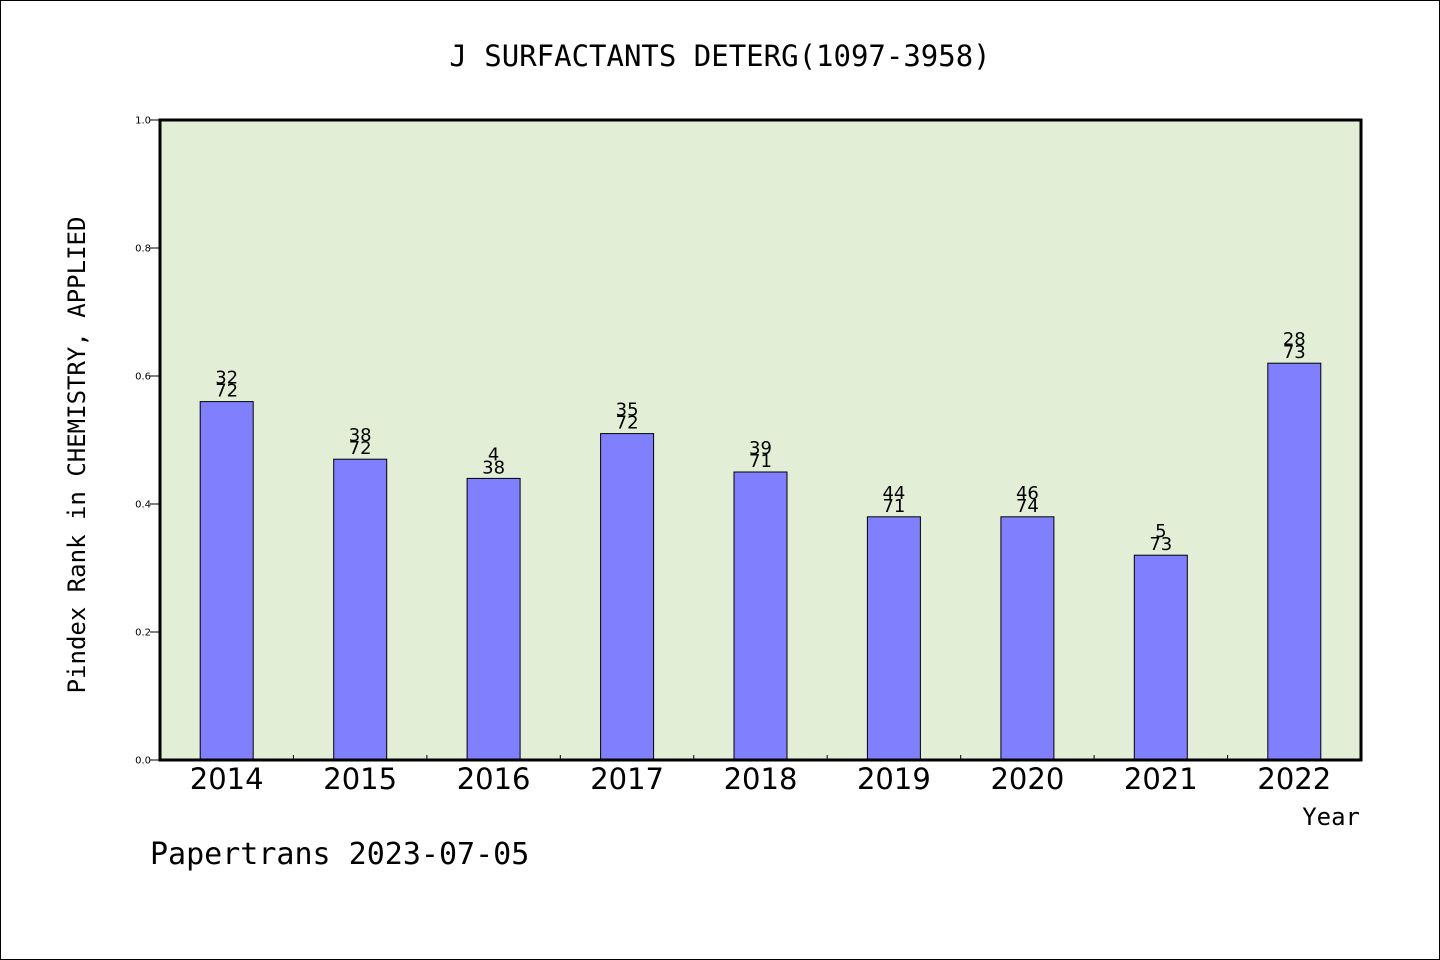  Describe the element at coordinates (227, 779) in the screenshot. I see `x-tick-label-2014: 2014` at that location.